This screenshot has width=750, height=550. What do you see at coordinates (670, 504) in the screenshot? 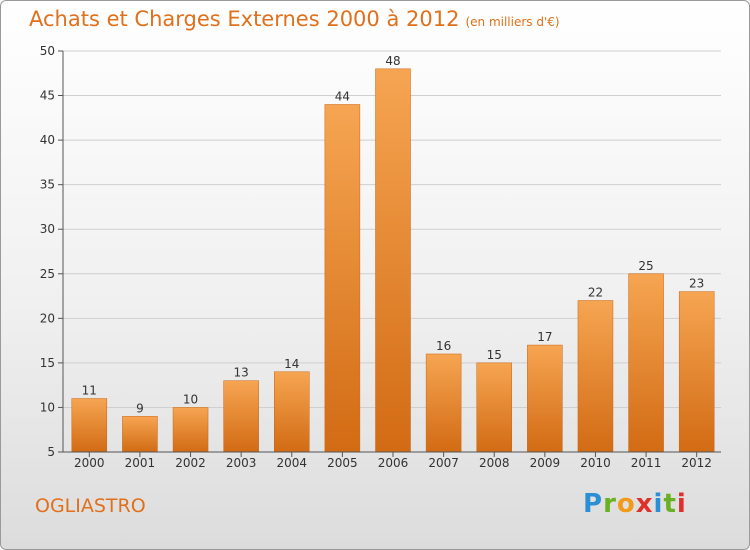
I see `logo-letter: t` at bounding box center [670, 504].